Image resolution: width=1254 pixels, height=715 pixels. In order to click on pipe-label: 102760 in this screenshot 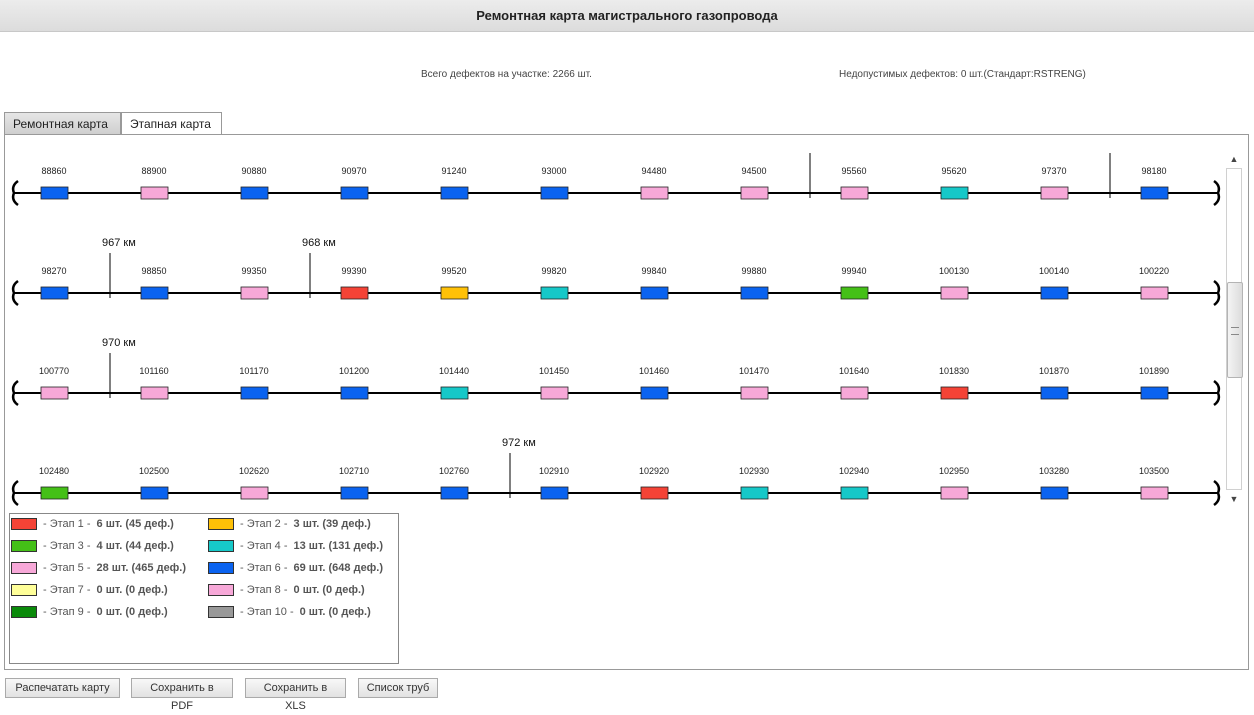, I will do `click(454, 471)`.